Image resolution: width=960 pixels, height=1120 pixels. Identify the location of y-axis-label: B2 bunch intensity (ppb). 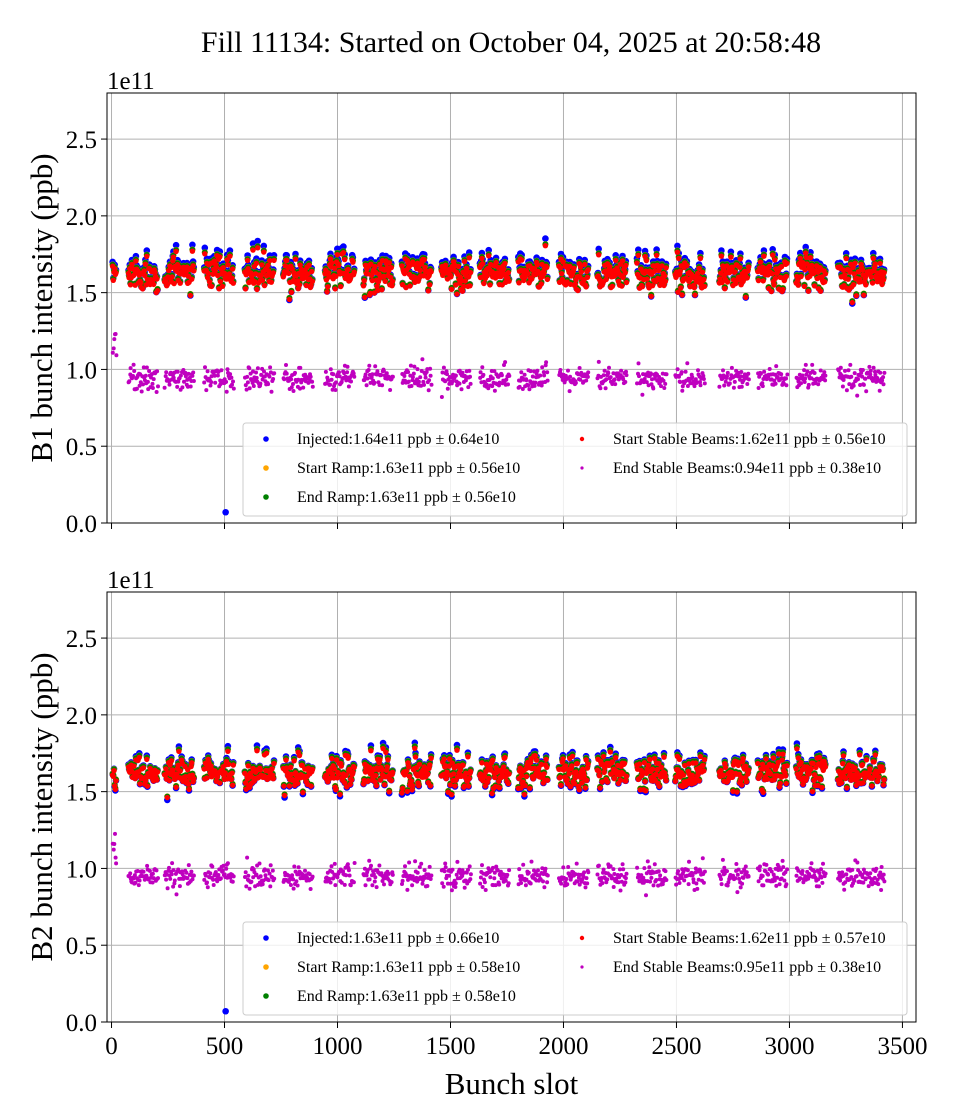
(41, 806).